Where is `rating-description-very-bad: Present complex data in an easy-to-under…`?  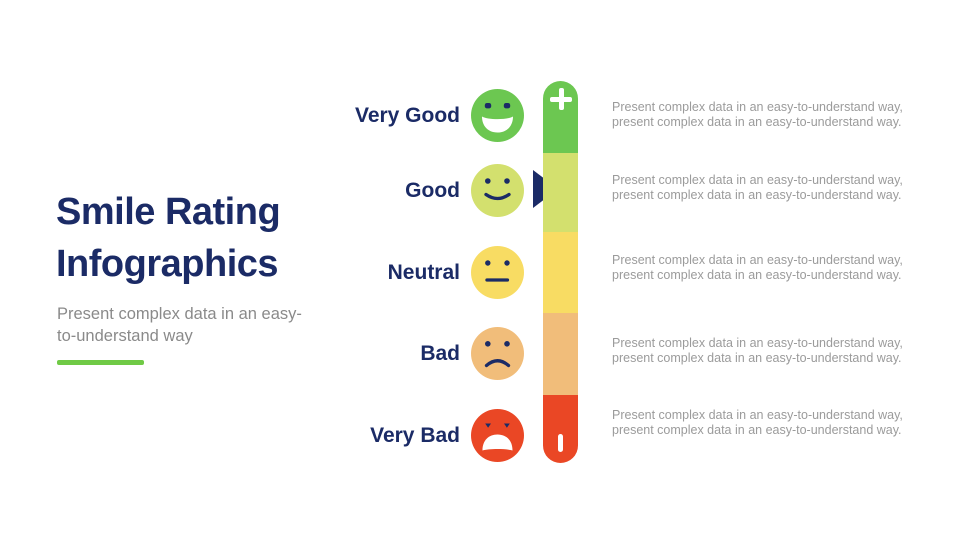 rating-description-very-bad: Present complex data in an easy-to-under… is located at coordinates (757, 423).